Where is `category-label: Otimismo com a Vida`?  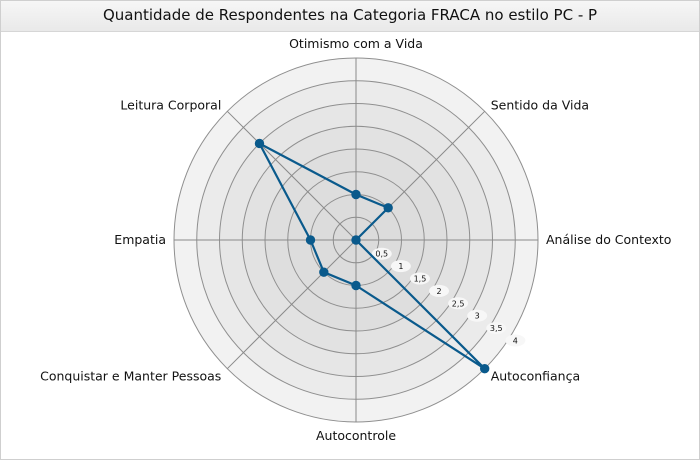
category-label: Otimismo com a Vida is located at coordinates (356, 43).